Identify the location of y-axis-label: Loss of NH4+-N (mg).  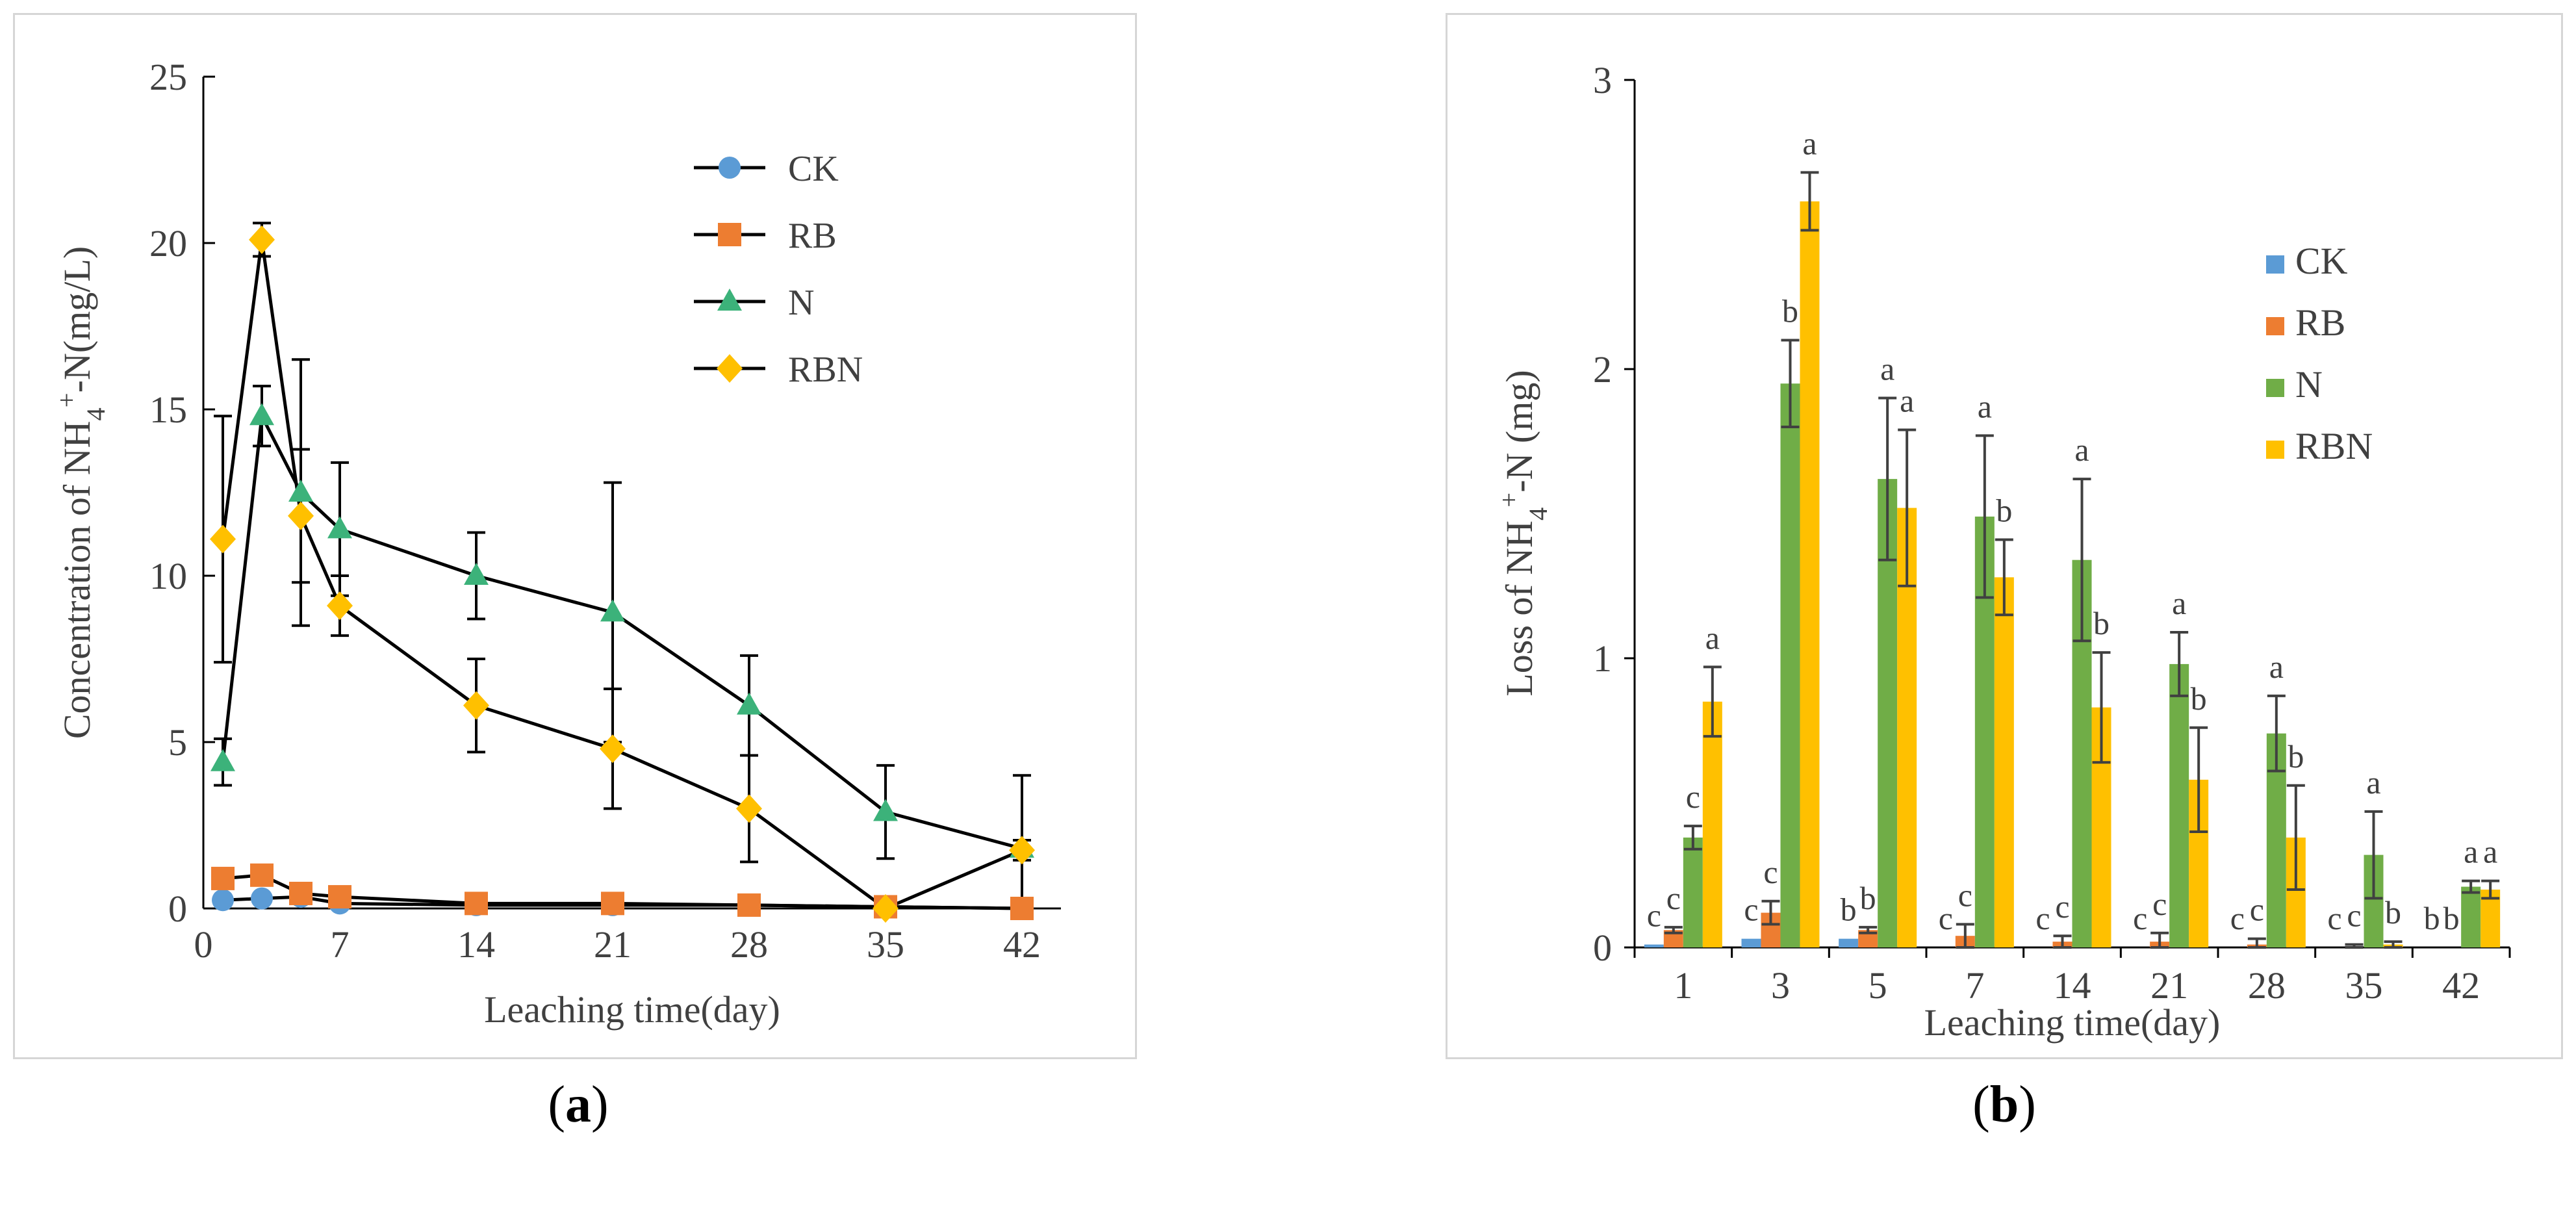
(1523, 533).